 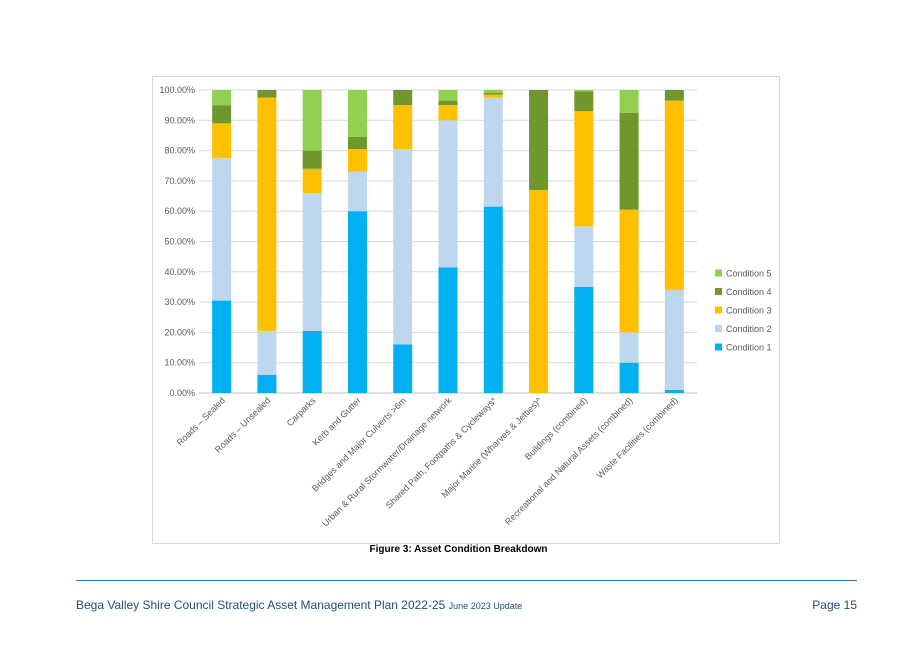 What do you see at coordinates (179, 120) in the screenshot?
I see `y-tick-label: 90.00%` at bounding box center [179, 120].